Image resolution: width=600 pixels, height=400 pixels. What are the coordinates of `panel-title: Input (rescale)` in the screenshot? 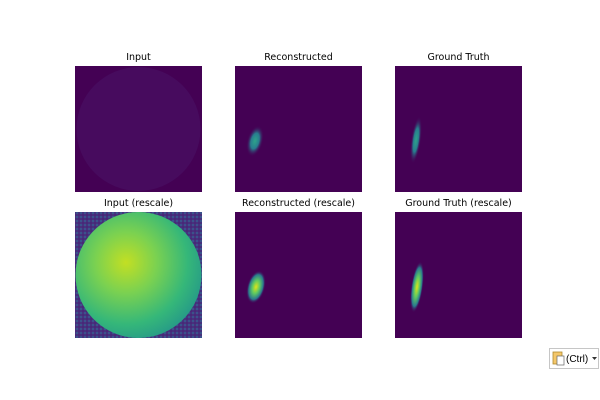 It's located at (138, 203).